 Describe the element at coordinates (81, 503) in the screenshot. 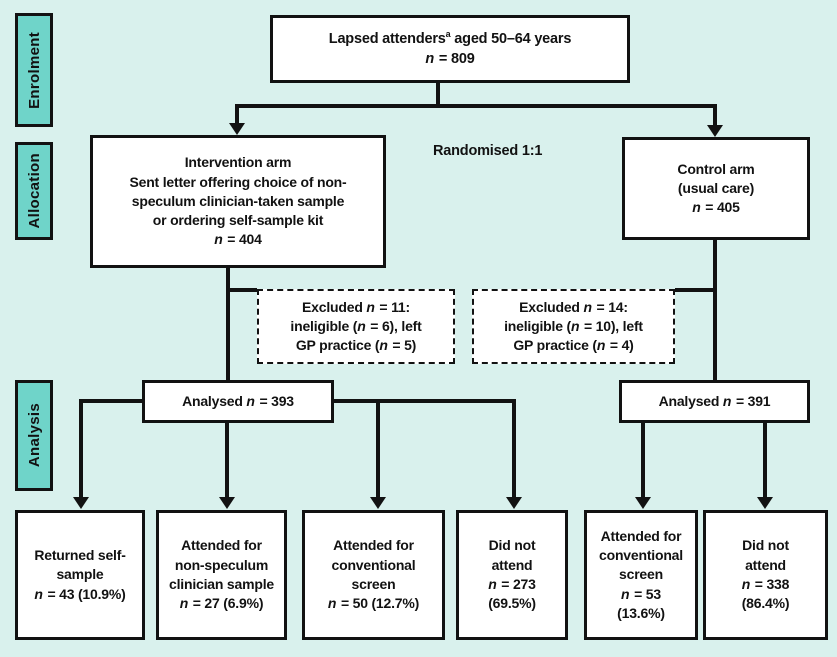

I see `arrowhead-into-returned-self-sample` at that location.